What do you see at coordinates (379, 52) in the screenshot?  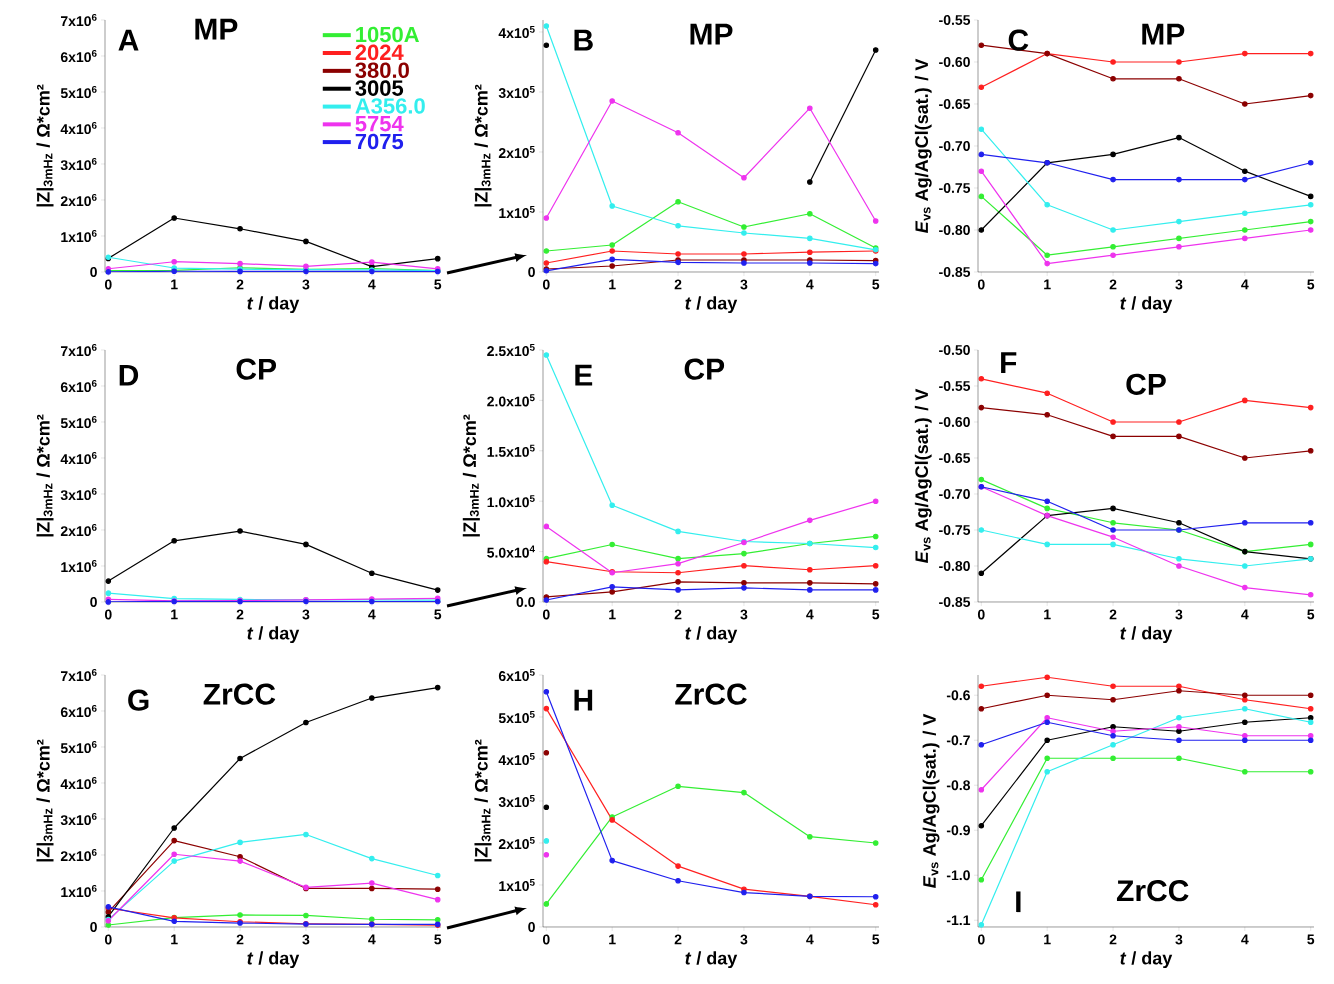 I see `legend-label: 2024` at bounding box center [379, 52].